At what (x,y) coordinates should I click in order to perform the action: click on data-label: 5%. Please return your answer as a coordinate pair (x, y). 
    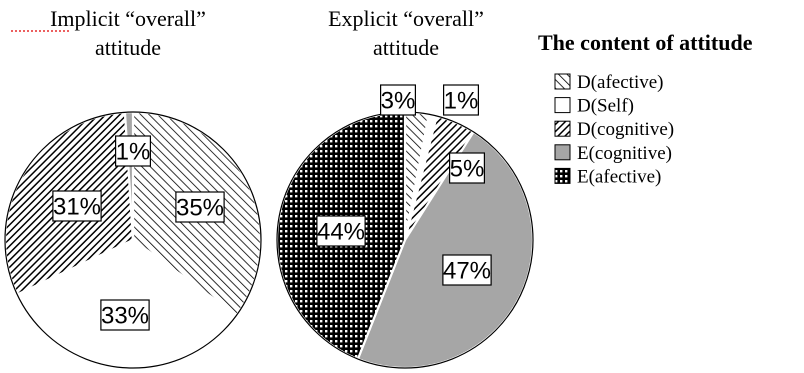
    Looking at the image, I should click on (467, 169).